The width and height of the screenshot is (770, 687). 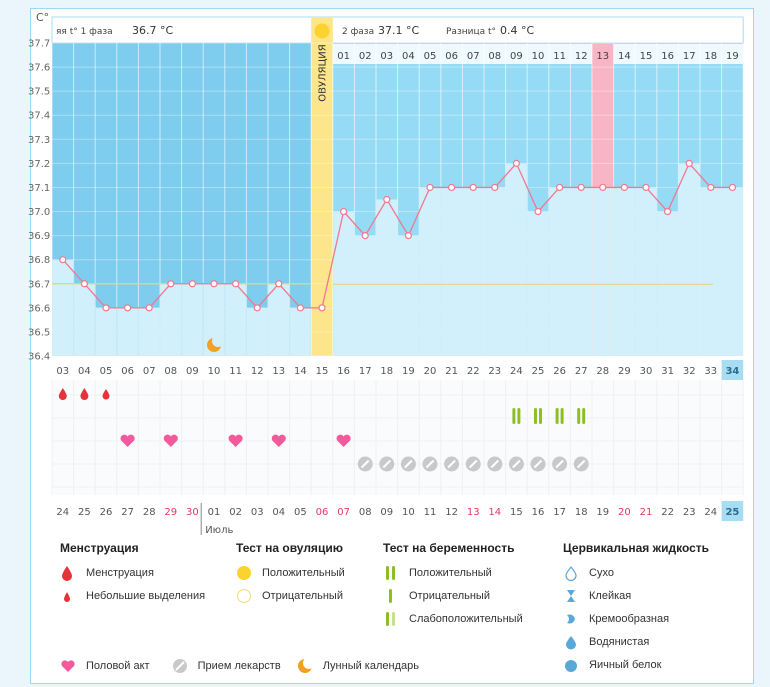 I want to click on phase2-day-label: 12, so click(x=581, y=56).